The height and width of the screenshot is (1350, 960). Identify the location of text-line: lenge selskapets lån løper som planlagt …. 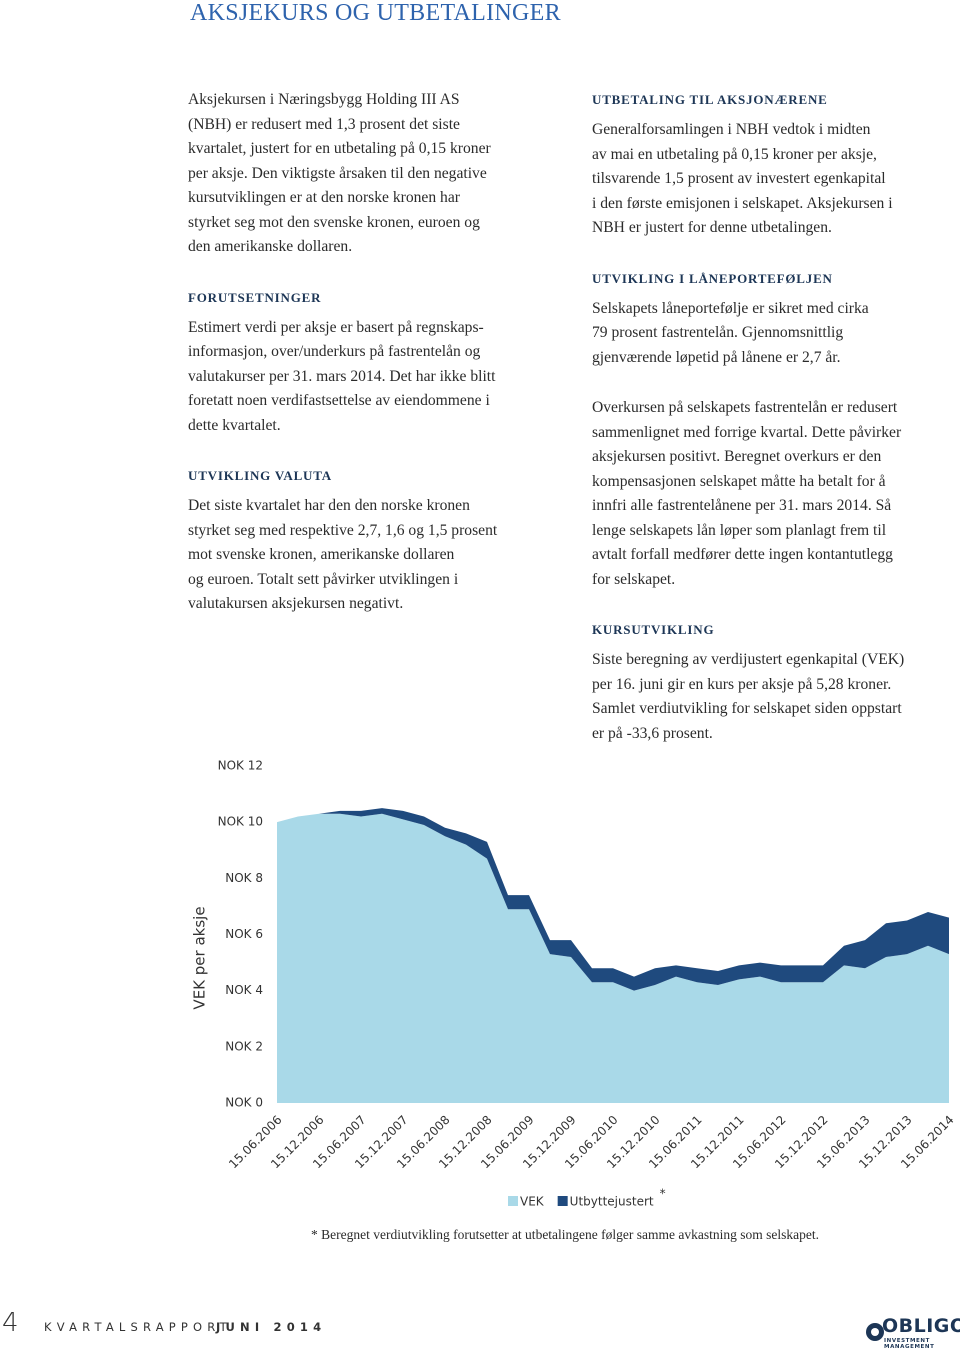
(739, 530).